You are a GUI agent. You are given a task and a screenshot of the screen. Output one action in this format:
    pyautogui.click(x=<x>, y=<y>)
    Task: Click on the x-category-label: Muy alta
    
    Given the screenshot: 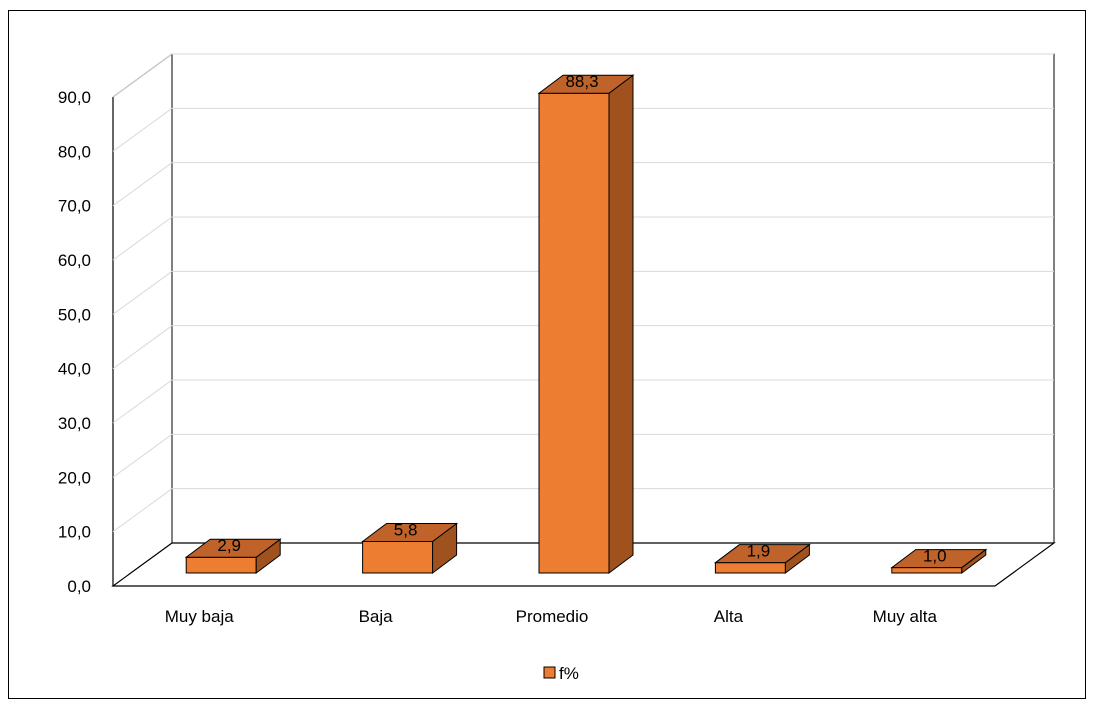 What is the action you would take?
    pyautogui.click(x=905, y=616)
    